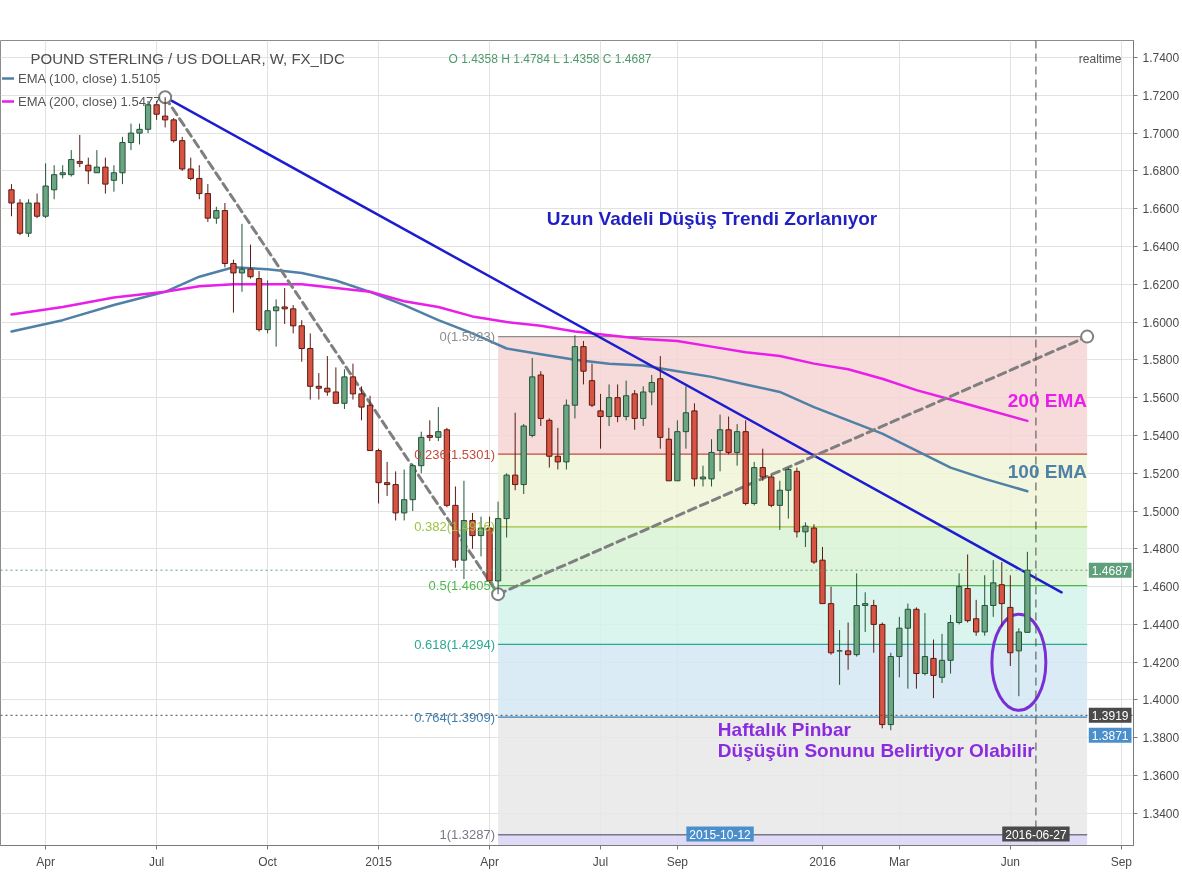 The width and height of the screenshot is (1182, 890). What do you see at coordinates (89, 78) in the screenshot?
I see `legend-label: EMA (100, close) 1.5105` at bounding box center [89, 78].